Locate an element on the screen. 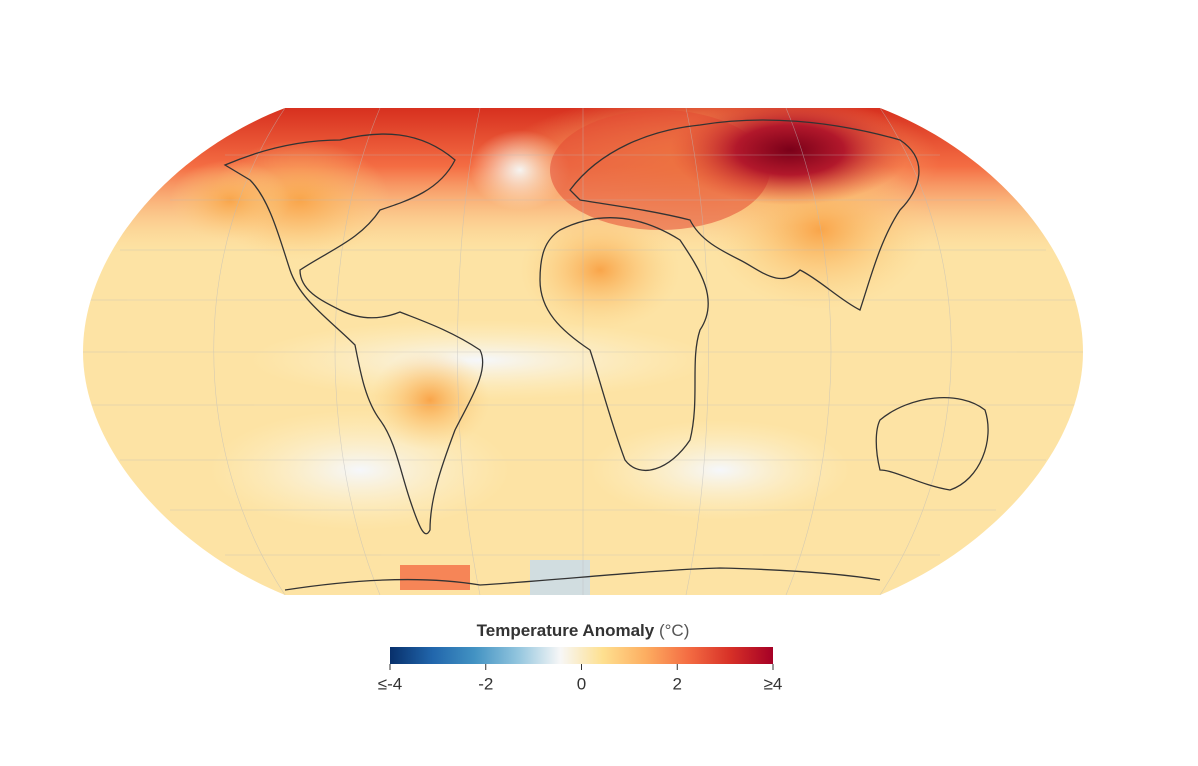 This screenshot has height=766, width=1198. colorbar-tick-label: -2 is located at coordinates (485, 683).